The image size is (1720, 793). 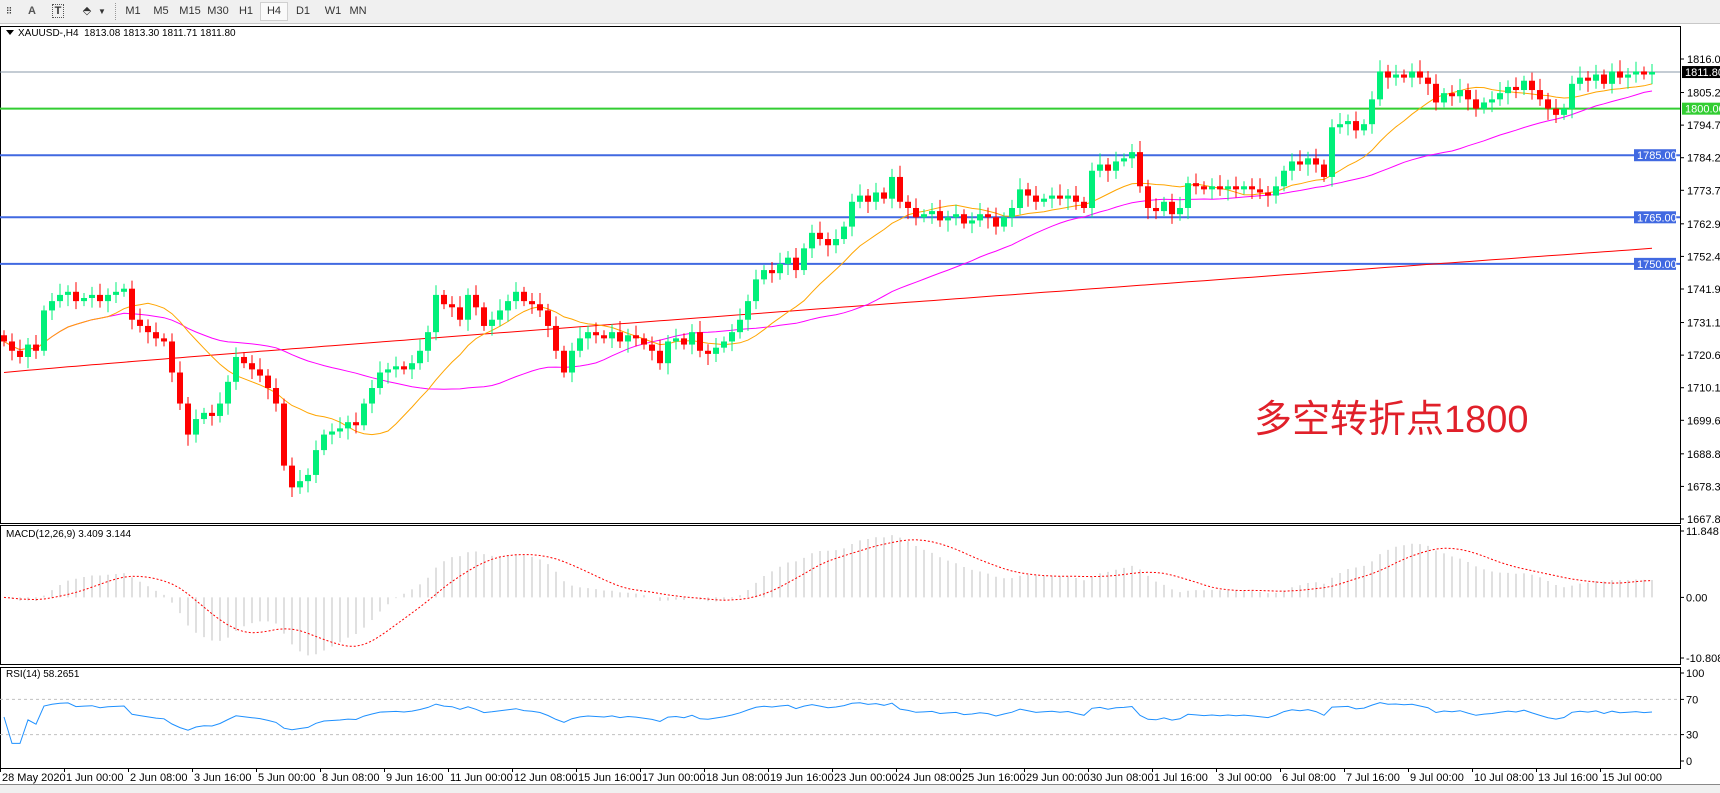 What do you see at coordinates (10, 32) in the screenshot?
I see `caret-down-icon` at bounding box center [10, 32].